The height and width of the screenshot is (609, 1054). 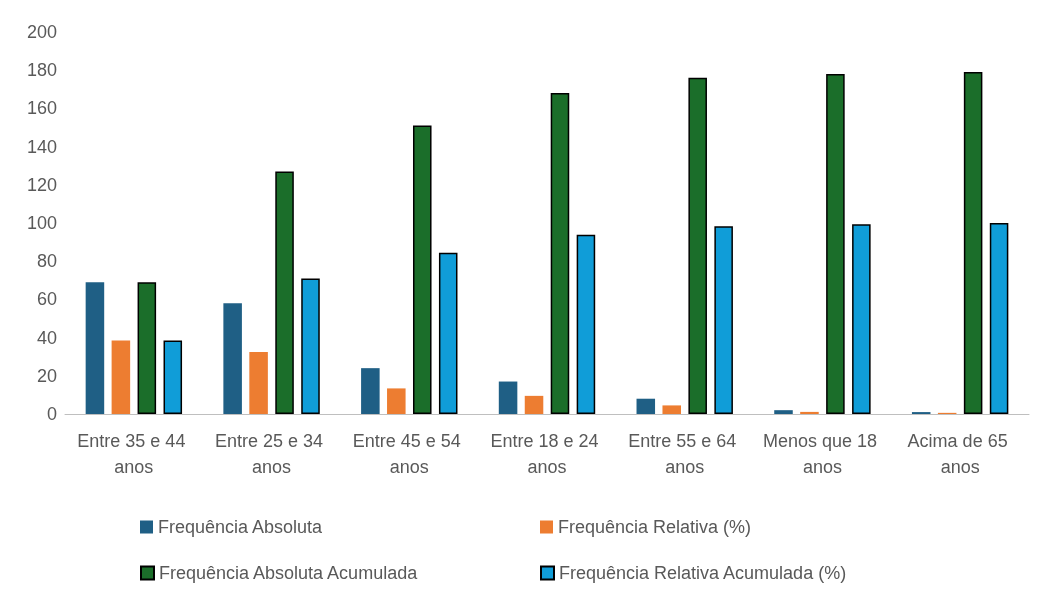 I want to click on y-tick-label: 140, so click(x=41, y=146).